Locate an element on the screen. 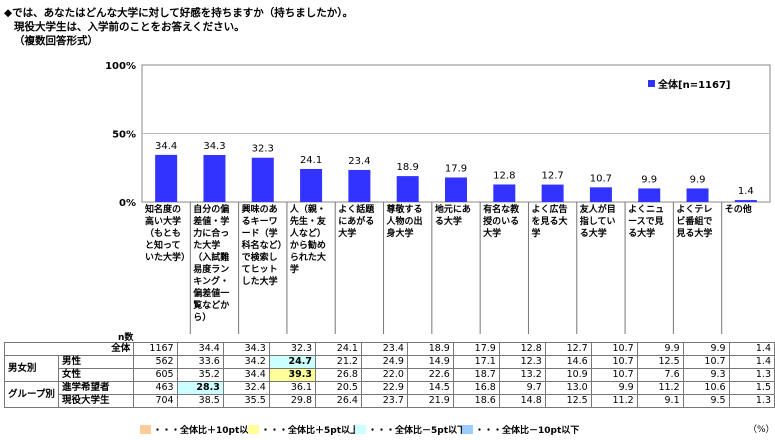  category-label: よく広告を見る大学 is located at coordinates (549, 222).